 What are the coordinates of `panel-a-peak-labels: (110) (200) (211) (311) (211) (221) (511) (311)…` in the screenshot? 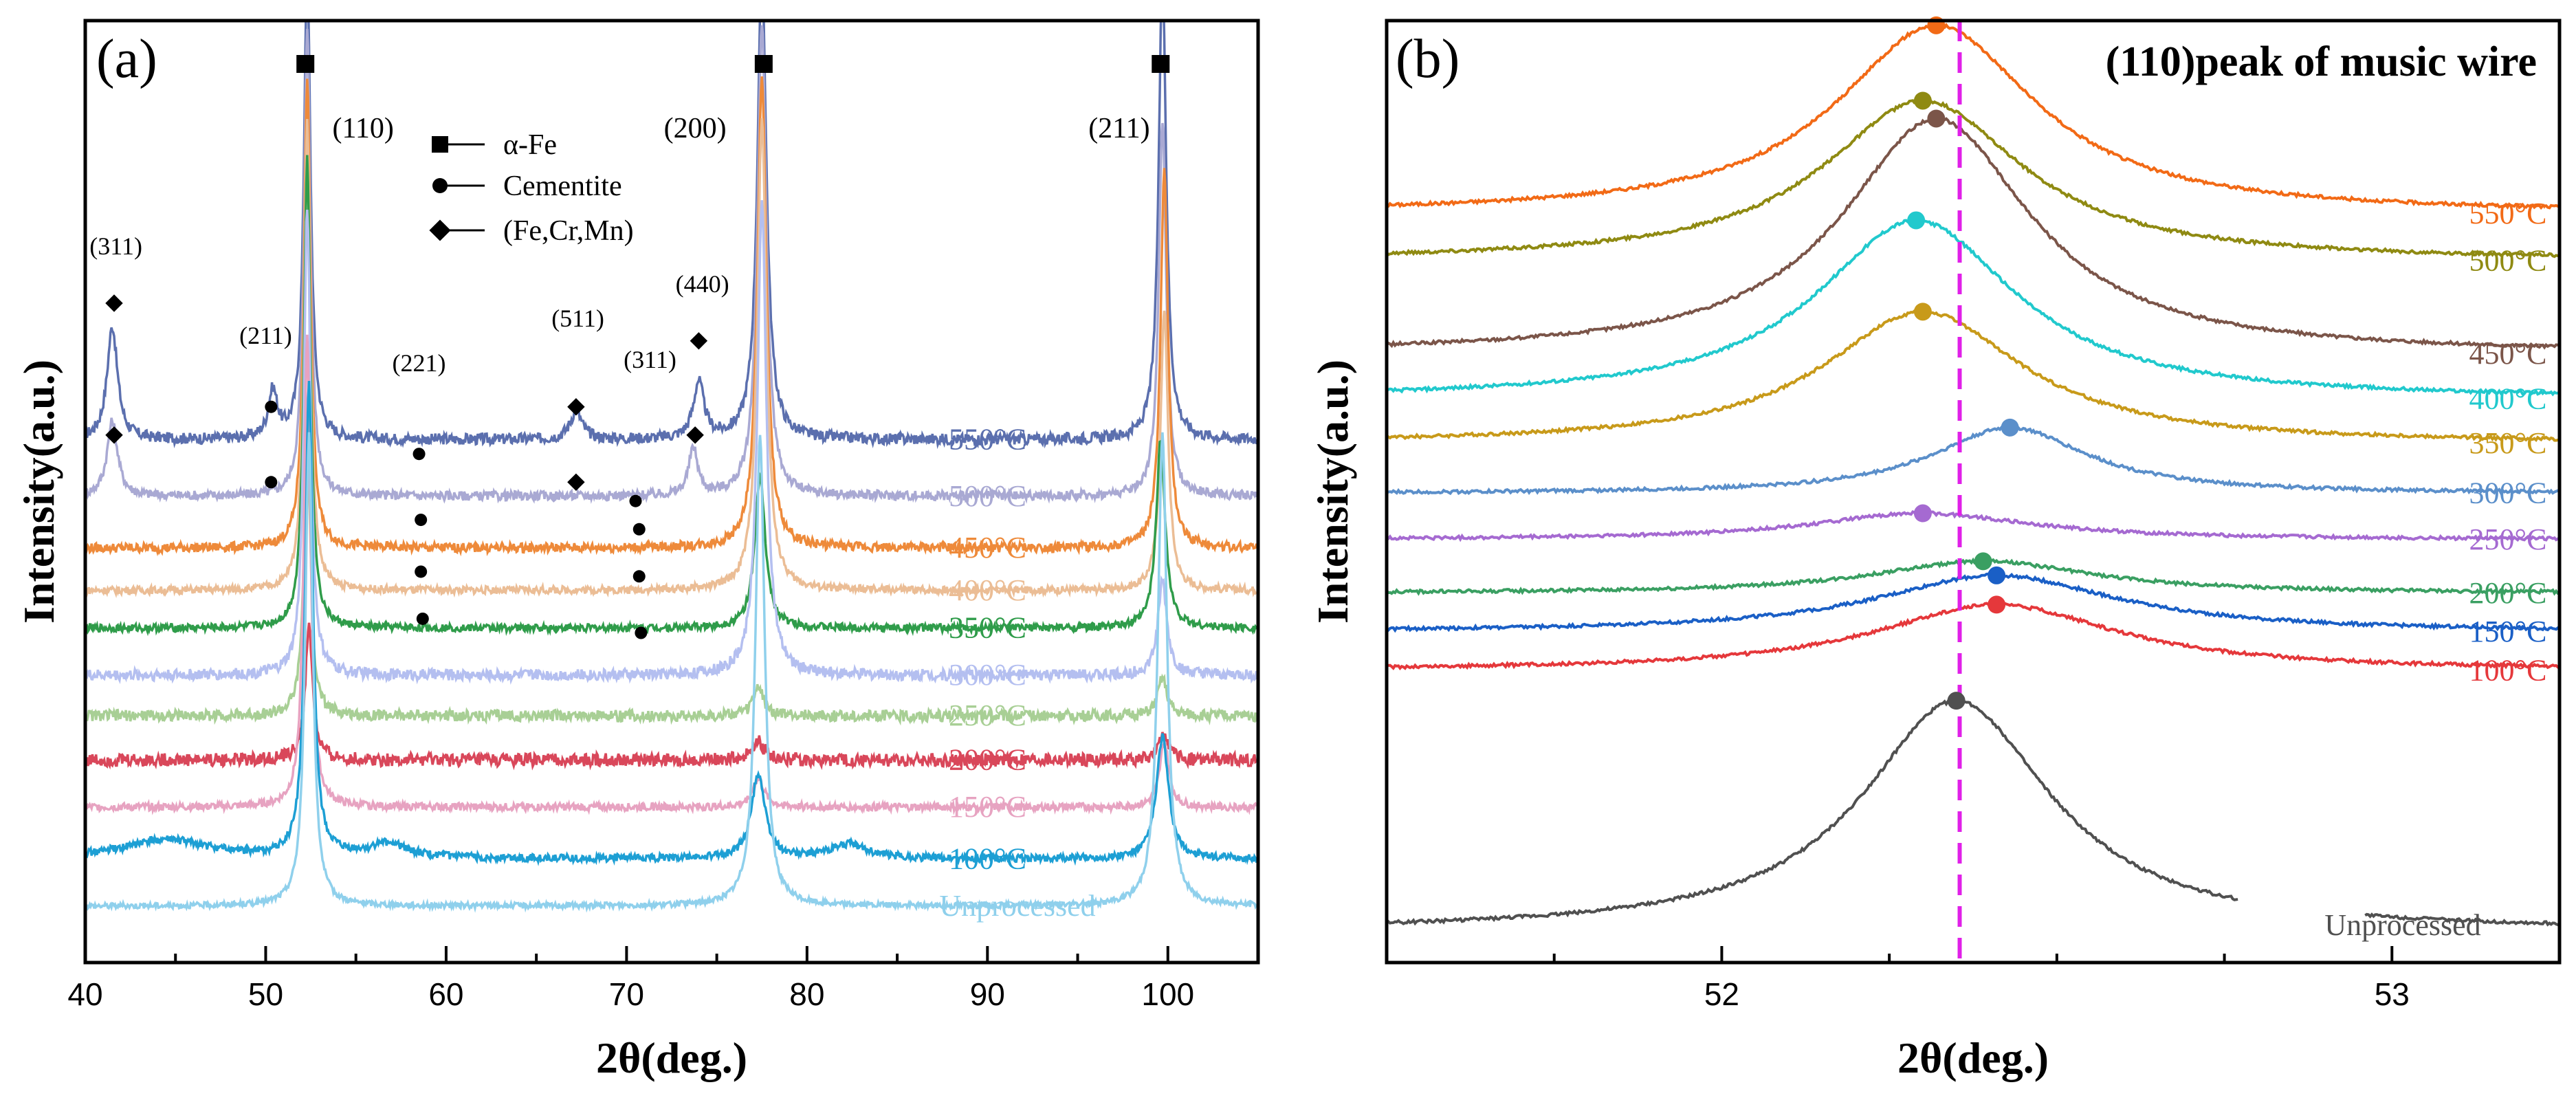 It's located at (619, 245).